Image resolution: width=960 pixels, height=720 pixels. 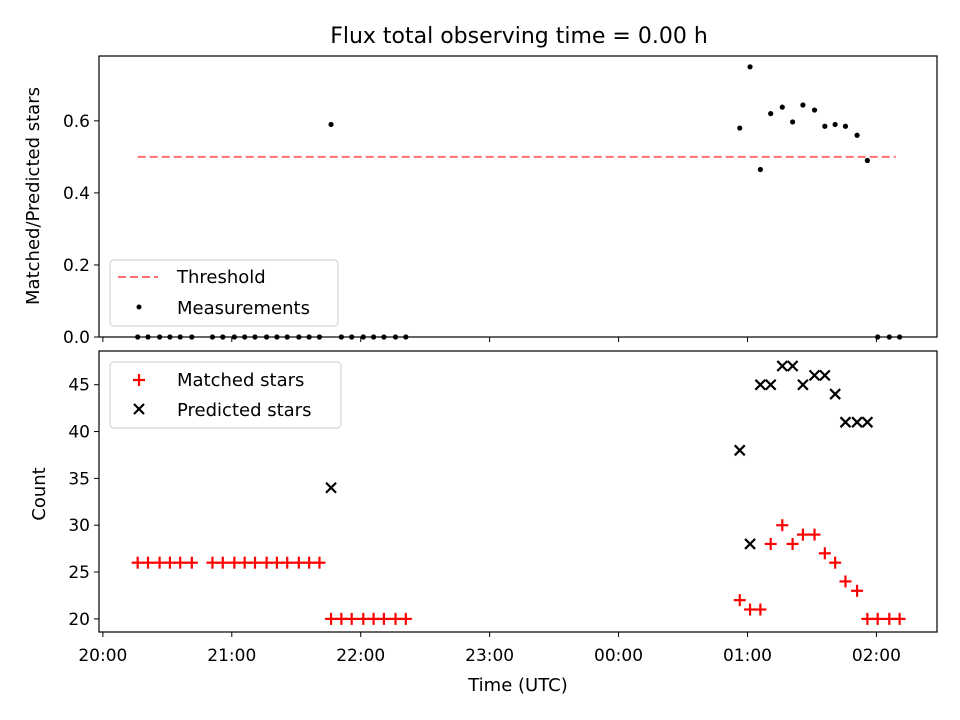 What do you see at coordinates (240, 380) in the screenshot?
I see `legend-matched-label: Matched stars` at bounding box center [240, 380].